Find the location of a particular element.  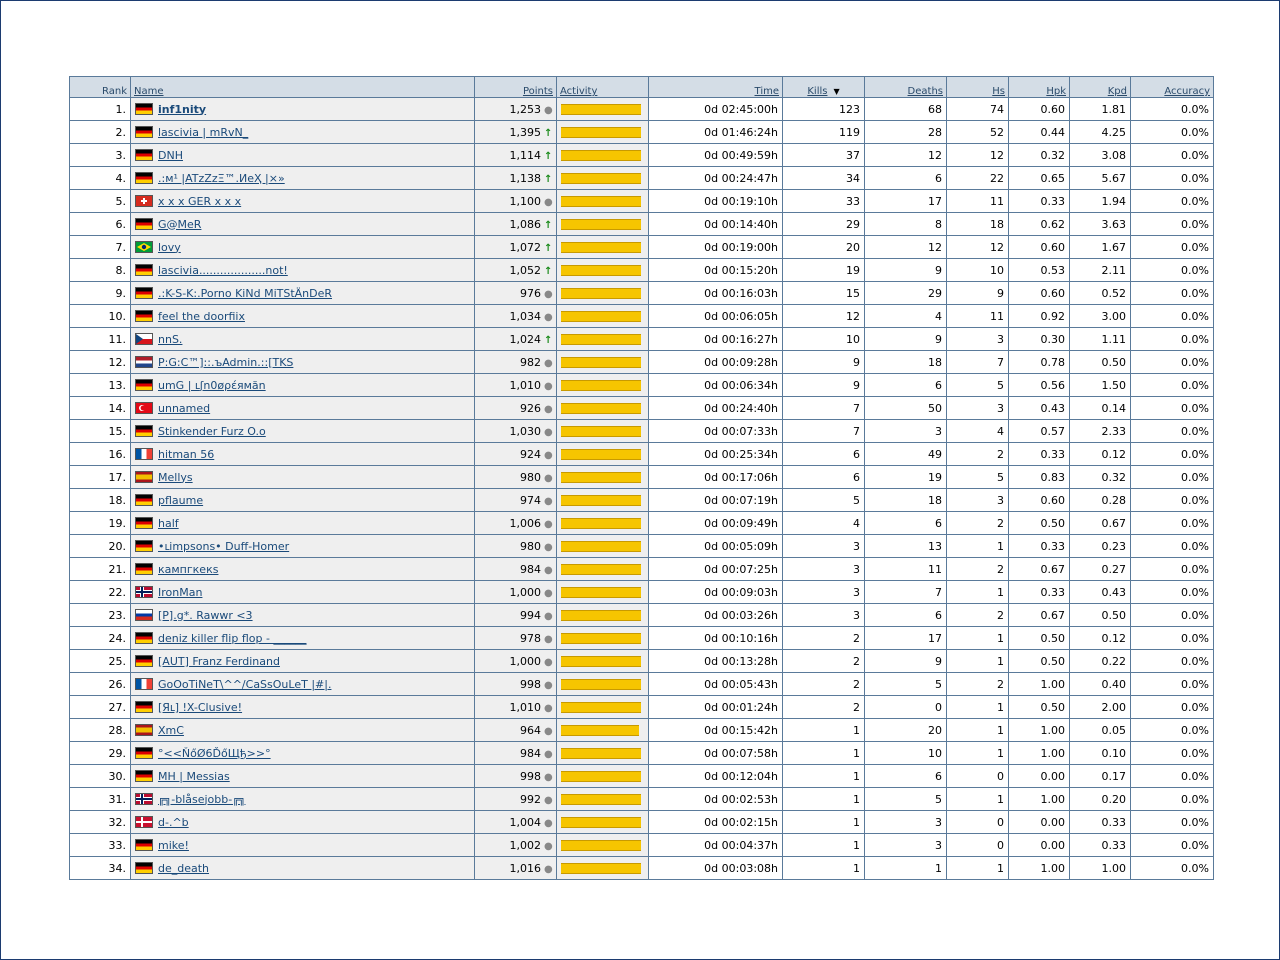

sort-by-kills-link: Kills is located at coordinates (817, 91).